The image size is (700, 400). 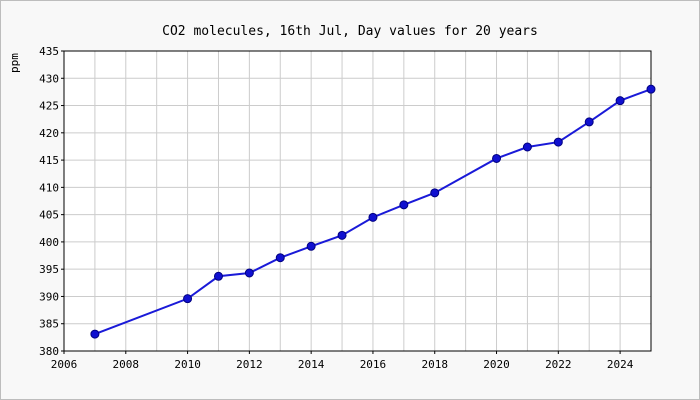 I want to click on x-tick-label: 2012, so click(x=249, y=364).